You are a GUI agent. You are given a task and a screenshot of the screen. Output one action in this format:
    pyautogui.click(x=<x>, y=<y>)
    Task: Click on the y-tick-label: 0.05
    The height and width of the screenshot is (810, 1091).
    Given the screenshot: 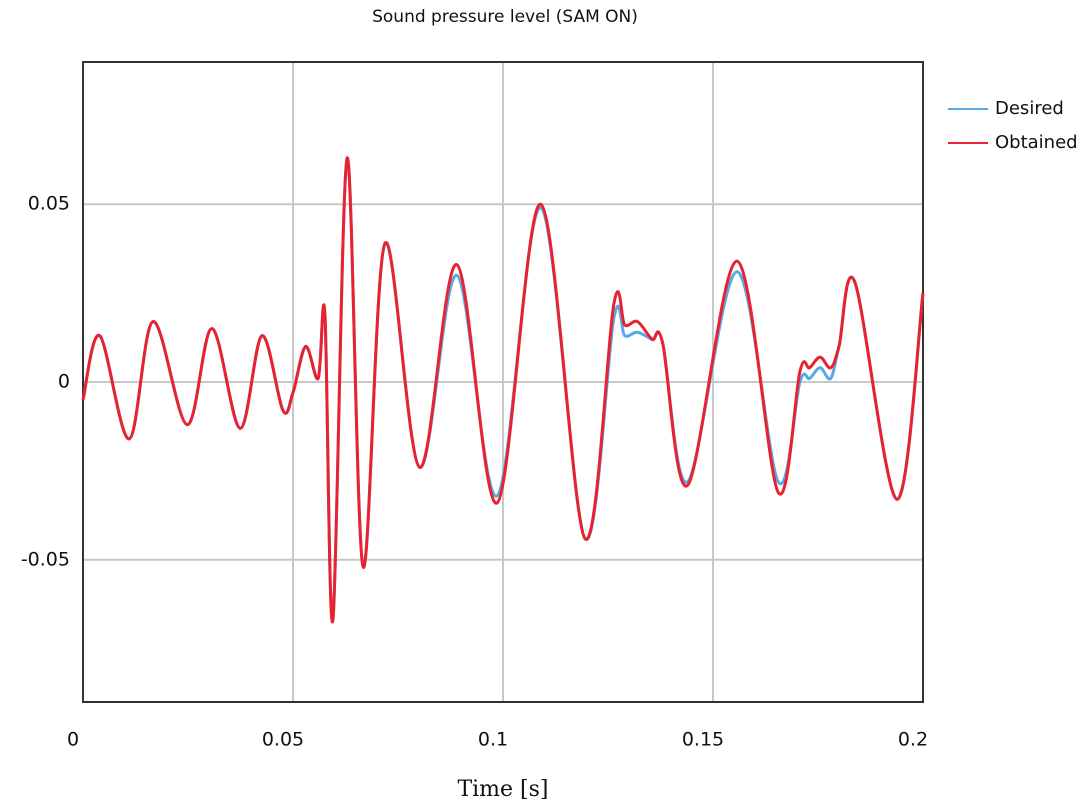 What is the action you would take?
    pyautogui.click(x=49, y=204)
    